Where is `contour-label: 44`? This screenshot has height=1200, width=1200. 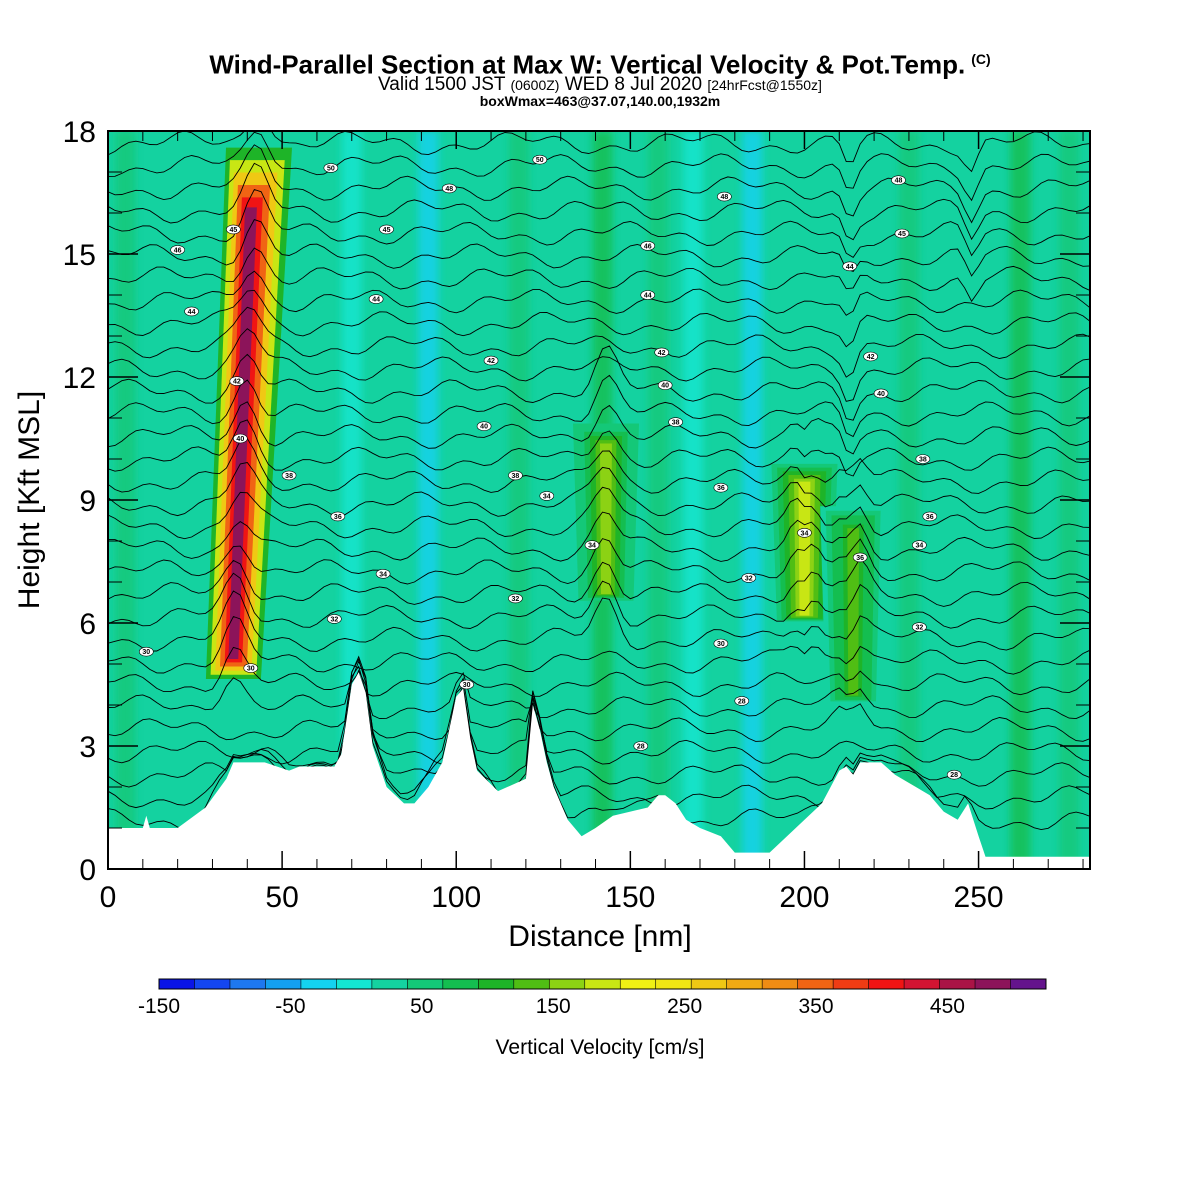 contour-label: 44 is located at coordinates (648, 296).